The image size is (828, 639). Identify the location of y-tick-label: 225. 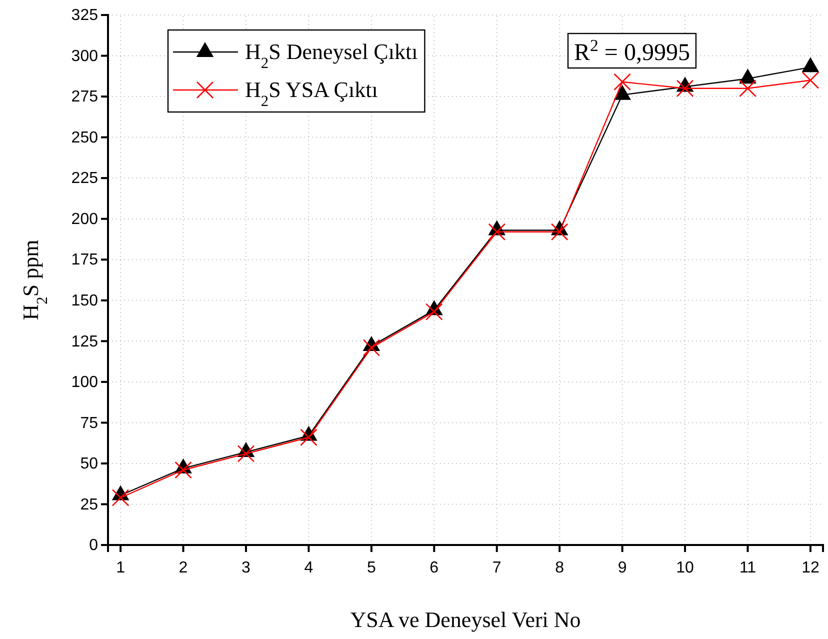
(84, 179).